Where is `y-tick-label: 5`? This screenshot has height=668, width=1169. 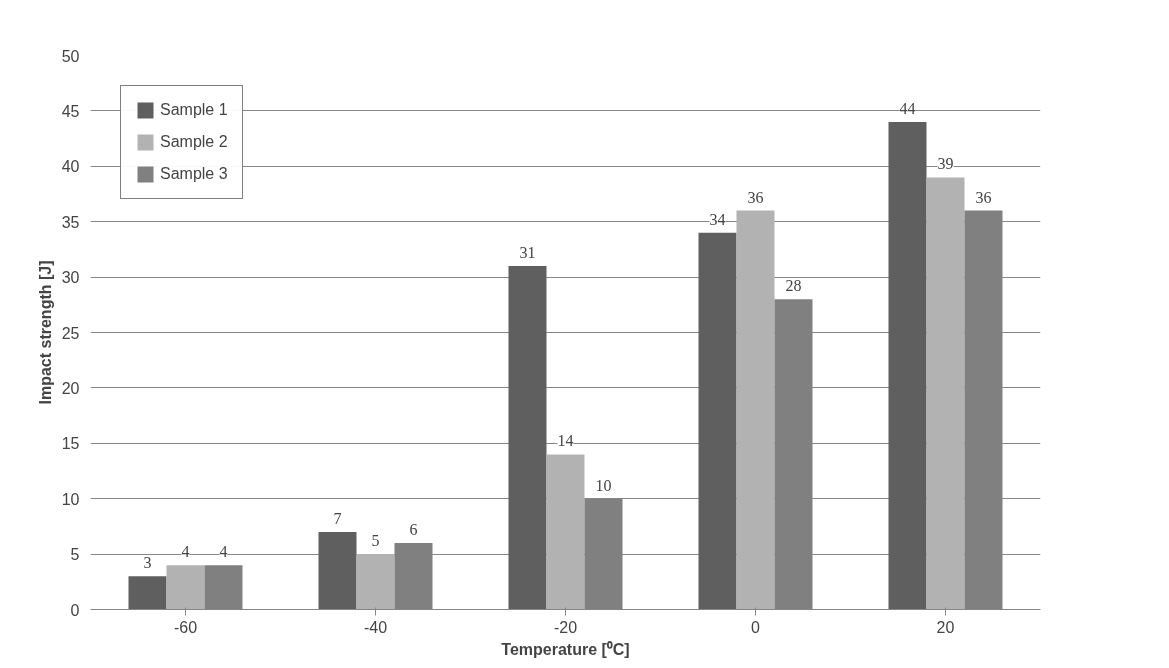 y-tick-label: 5 is located at coordinates (75, 555).